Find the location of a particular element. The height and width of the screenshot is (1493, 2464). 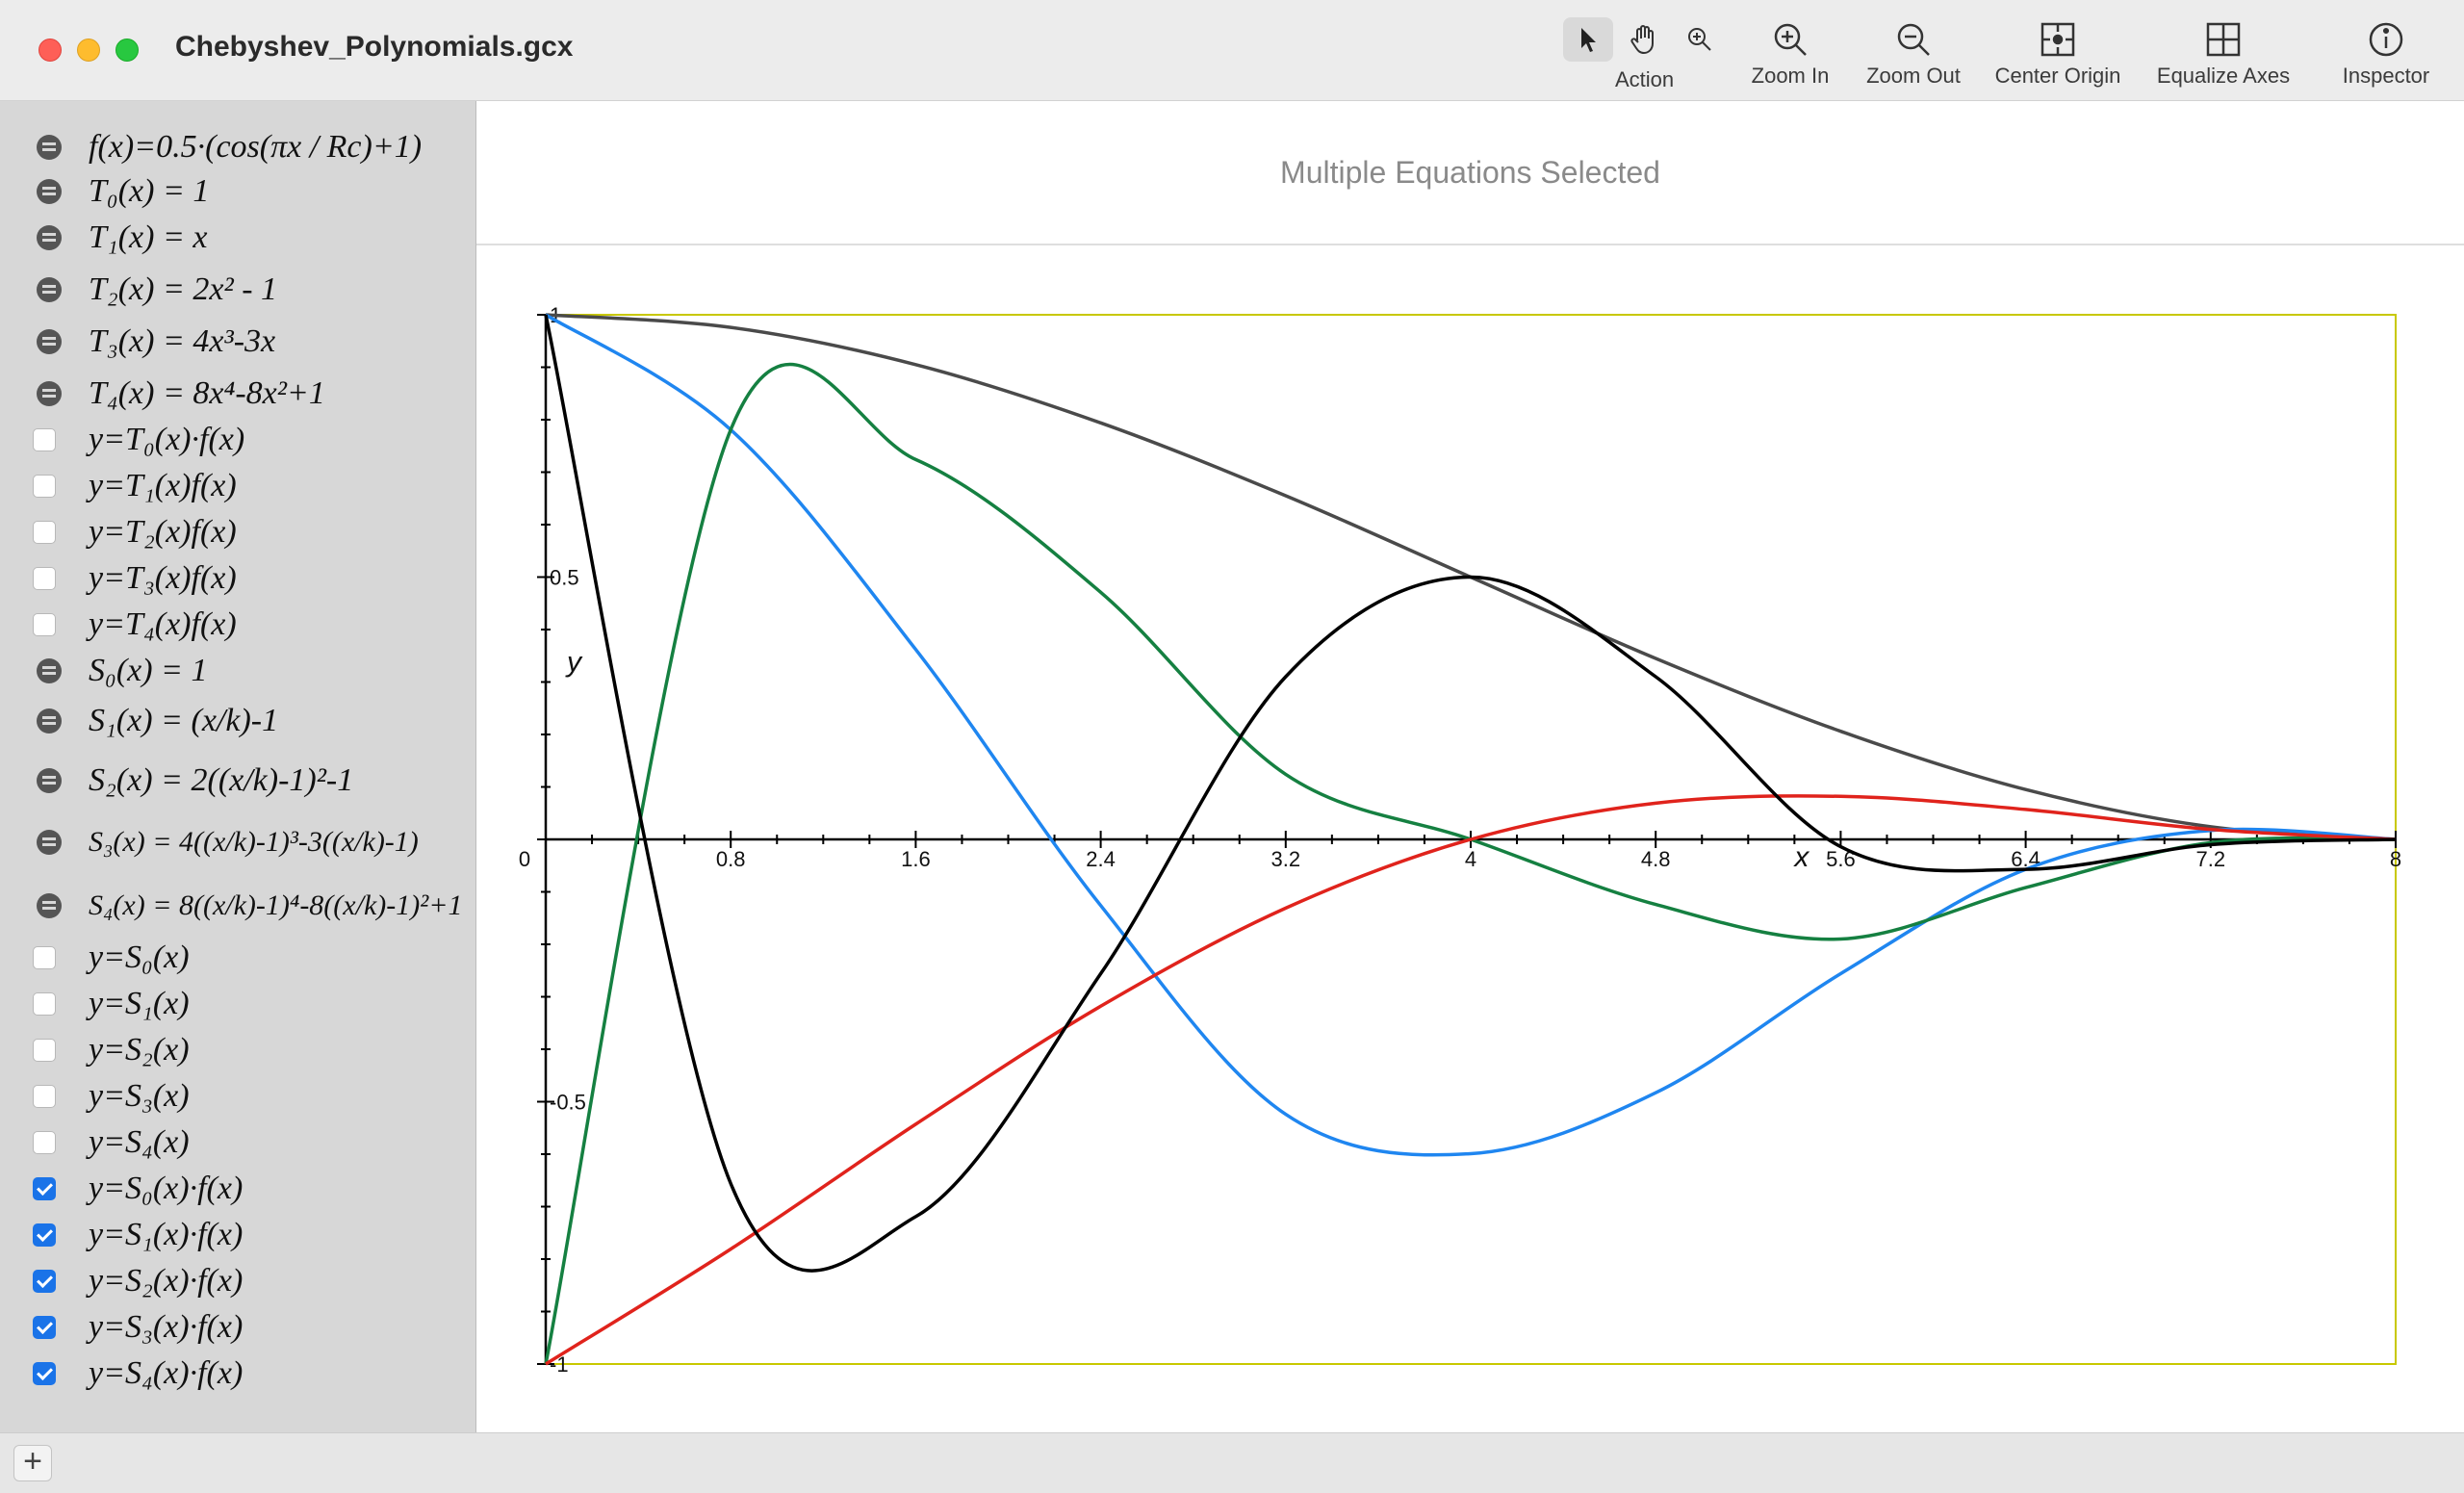

equation-row: S₀(x) = 1 is located at coordinates (237, 671).